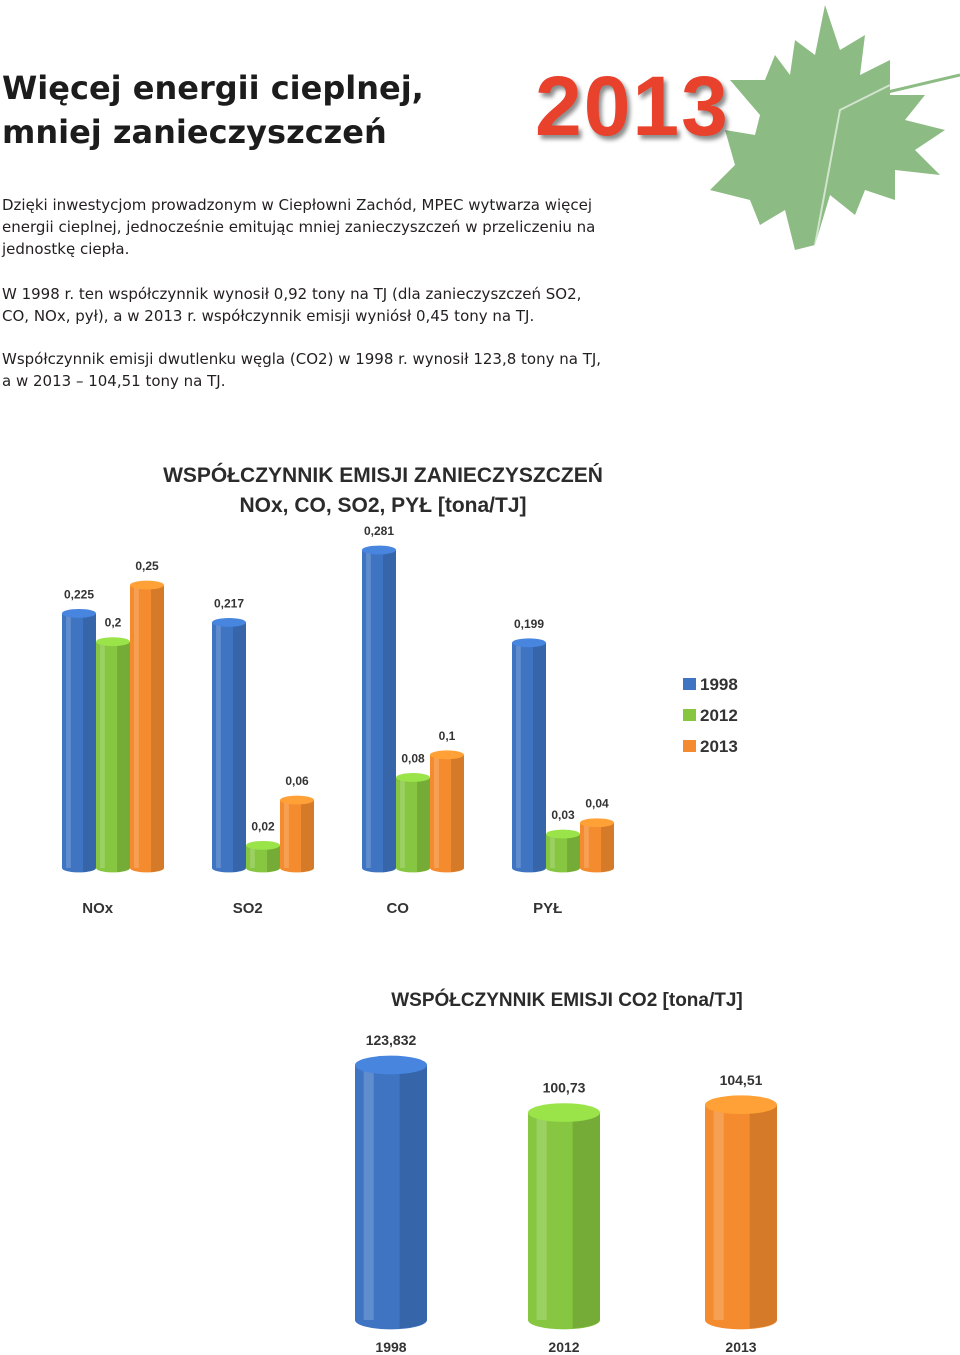 This screenshot has height=1355, width=960. What do you see at coordinates (564, 1216) in the screenshot?
I see `co2-bar-2012` at bounding box center [564, 1216].